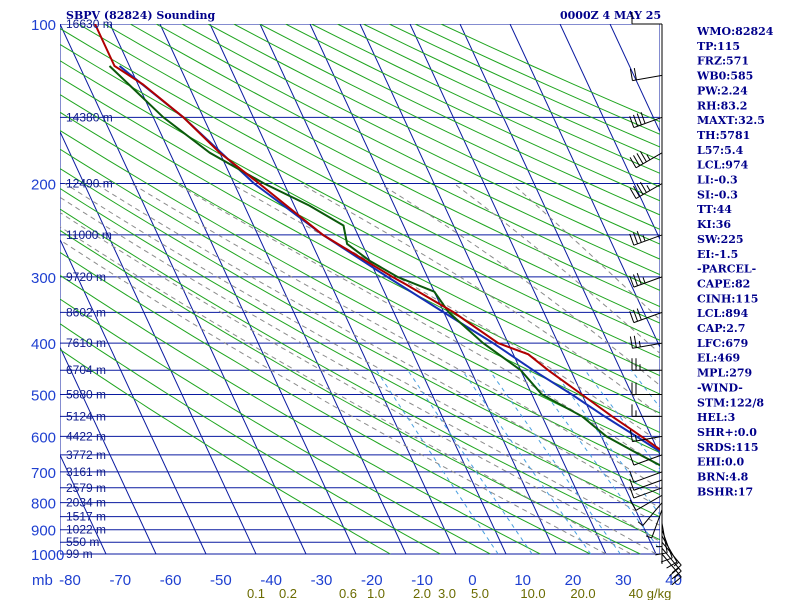 This screenshot has height=600, width=800. Describe the element at coordinates (723, 283) in the screenshot. I see `index-item: CAPE:82` at that location.